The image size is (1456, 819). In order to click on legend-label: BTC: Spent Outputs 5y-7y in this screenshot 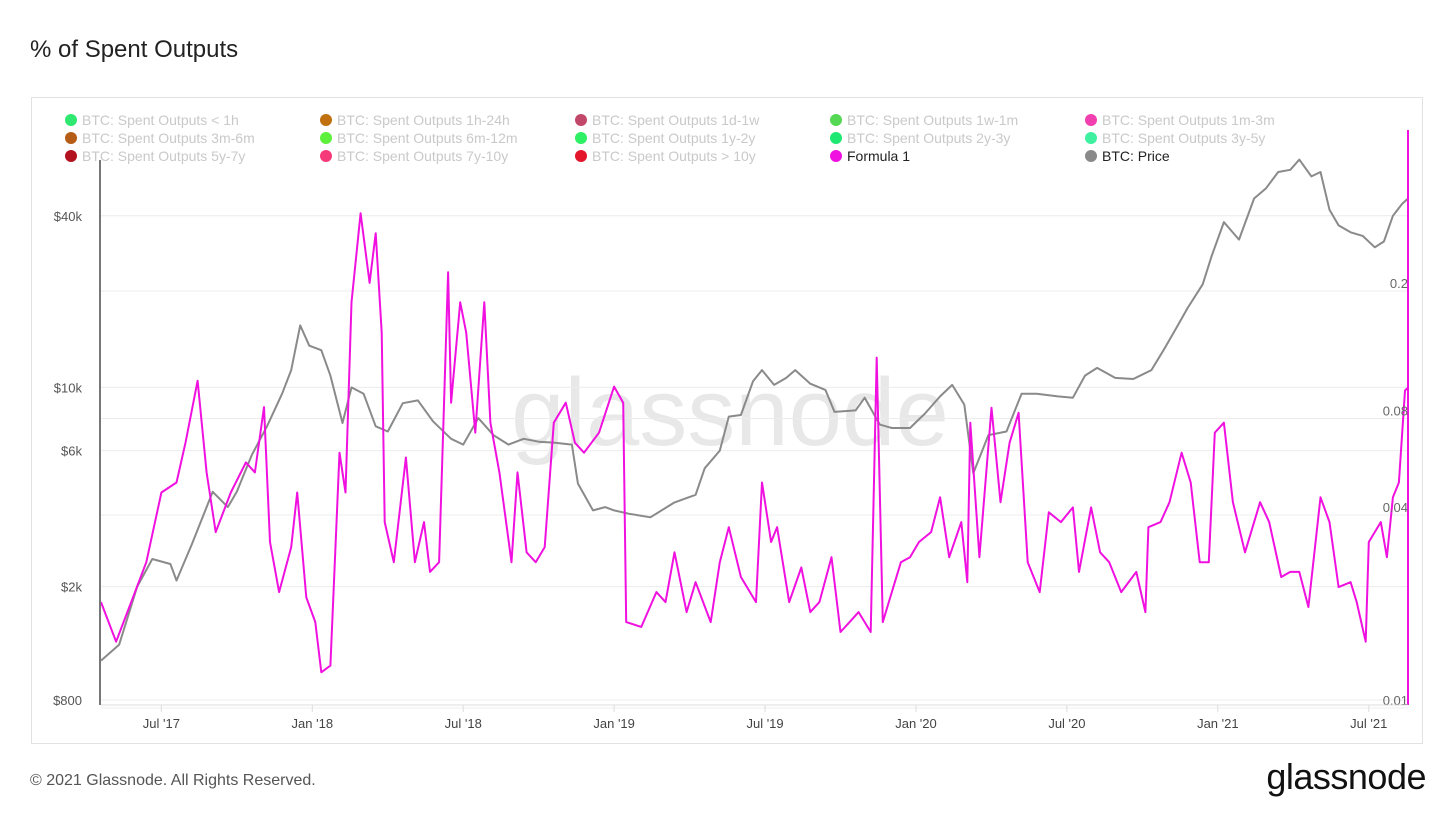, I will do `click(164, 156)`.